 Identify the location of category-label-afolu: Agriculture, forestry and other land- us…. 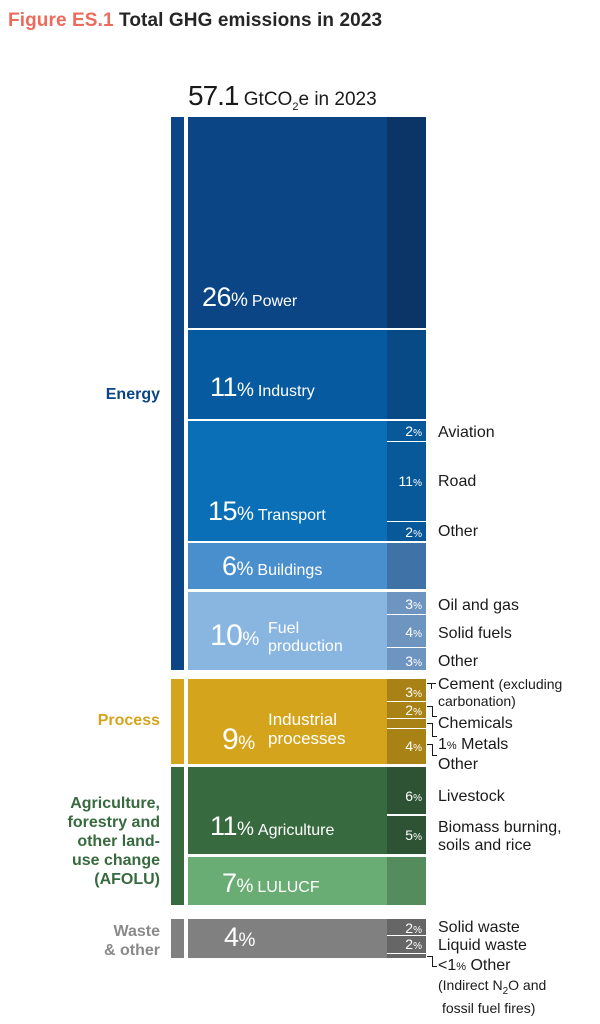
(114, 841).